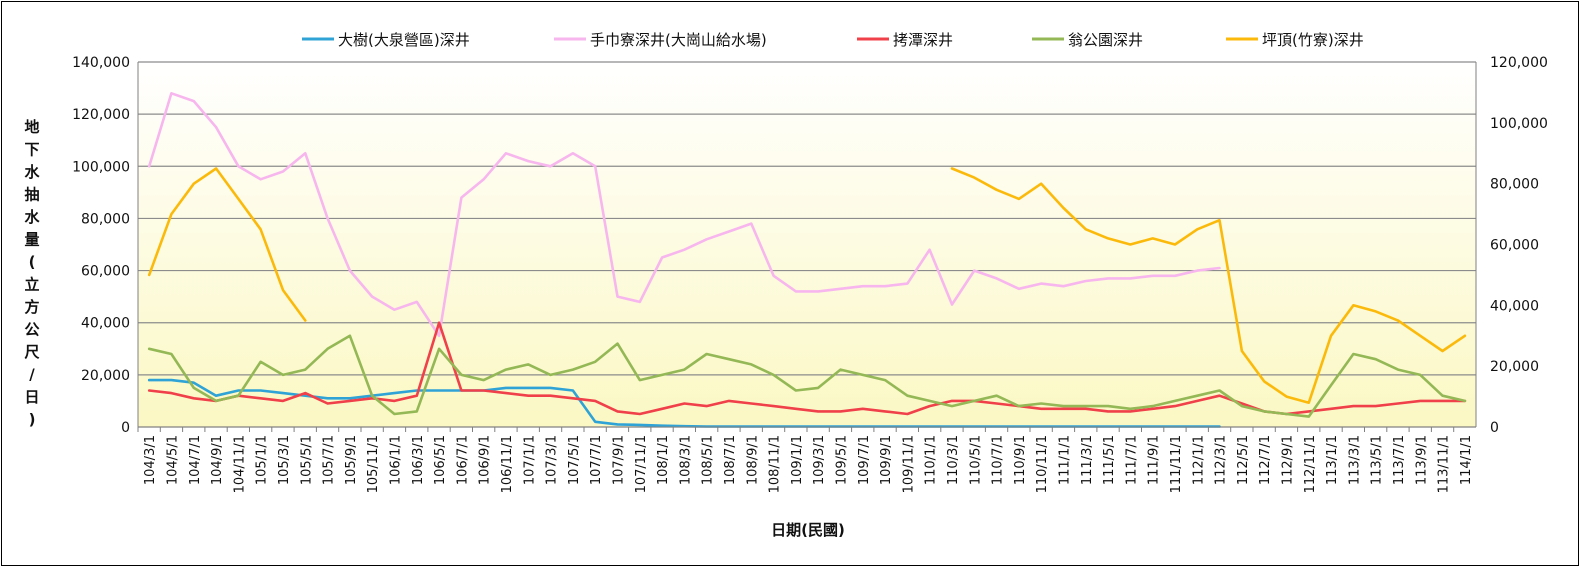 This screenshot has width=1582, height=571. What do you see at coordinates (931, 460) in the screenshot?
I see `x-tick-label: 110/1/1` at bounding box center [931, 460].